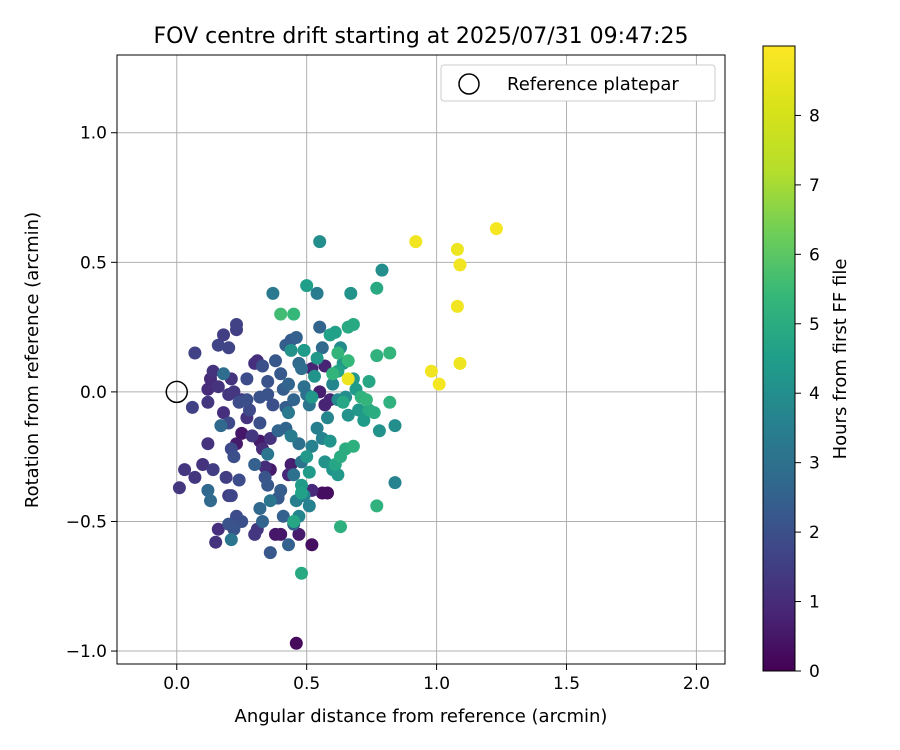  Describe the element at coordinates (840, 359) in the screenshot. I see `colorbar-label: Hours from first FF file` at that location.